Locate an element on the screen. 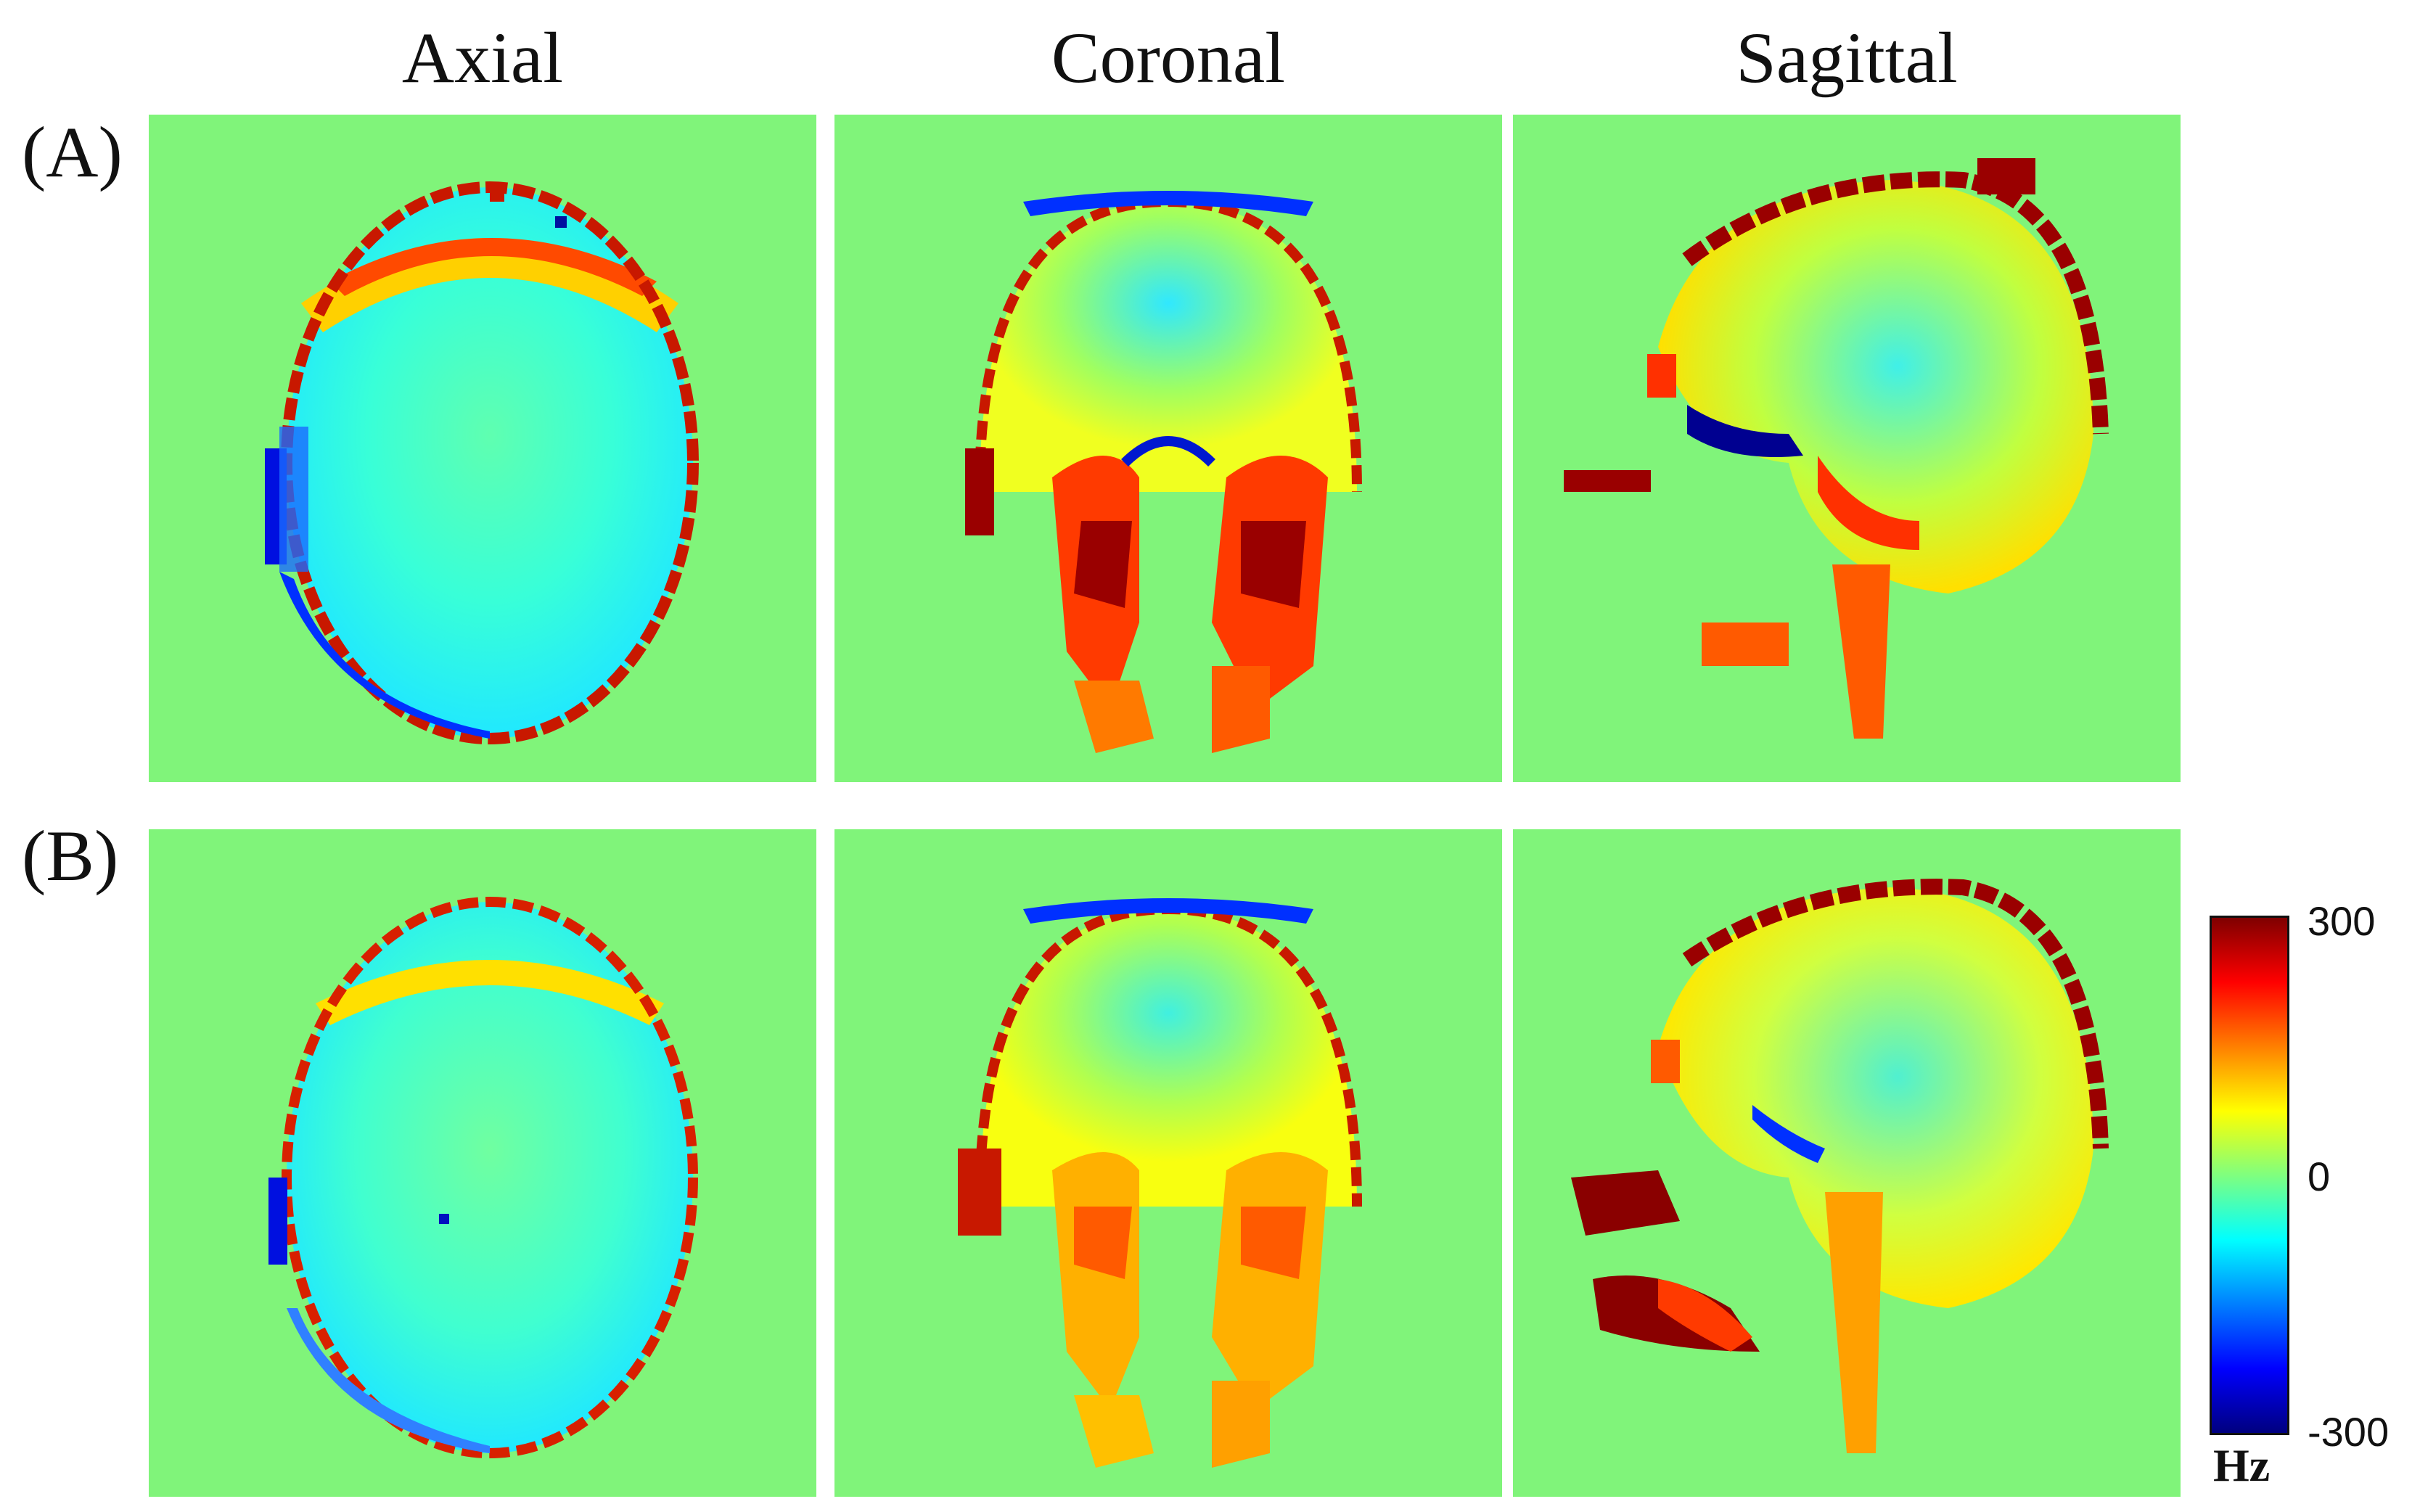 The image size is (2420, 1512). panel-a-coronal is located at coordinates (1168, 449).